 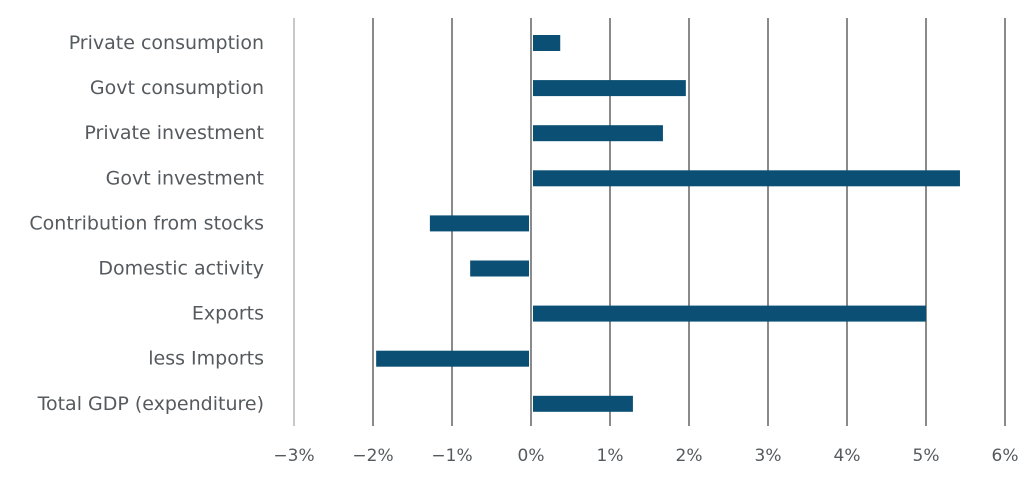 I want to click on x-tick-label: 3%, so click(x=768, y=456).